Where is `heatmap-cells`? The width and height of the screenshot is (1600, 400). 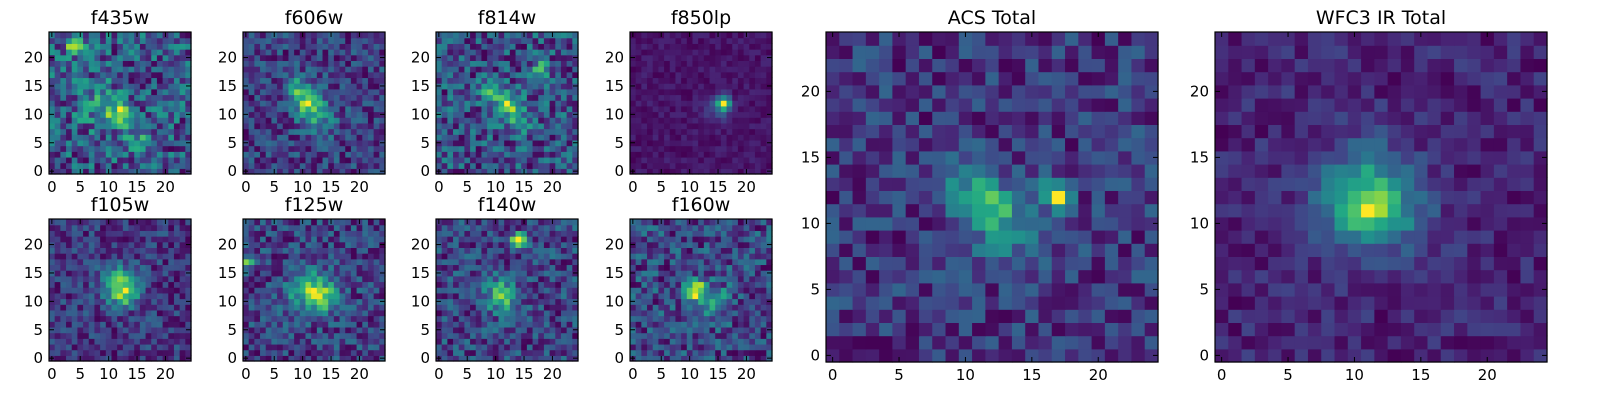
heatmap-cells is located at coordinates (701, 103).